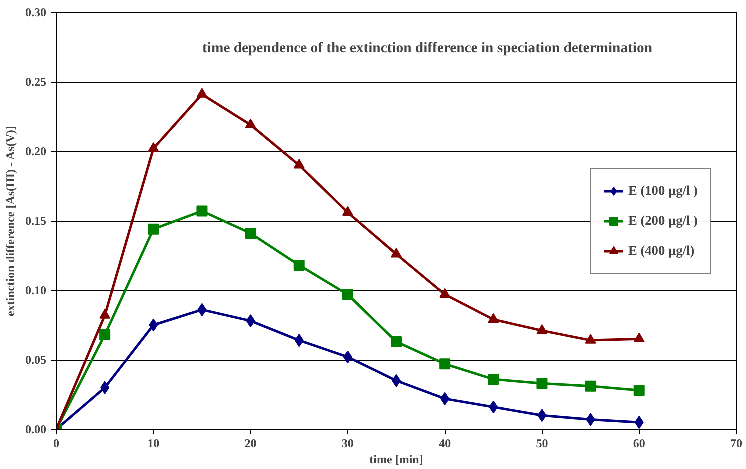 Image resolution: width=746 pixels, height=469 pixels. Describe the element at coordinates (397, 459) in the screenshot. I see `x-axis-title: time [min]` at that location.